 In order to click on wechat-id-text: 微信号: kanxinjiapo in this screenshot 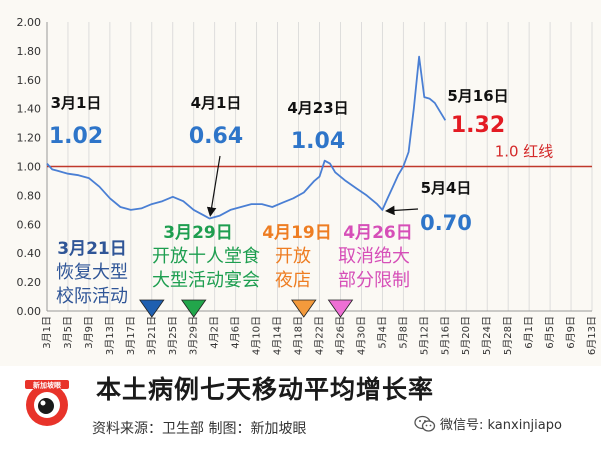, I will do `click(501, 425)`.